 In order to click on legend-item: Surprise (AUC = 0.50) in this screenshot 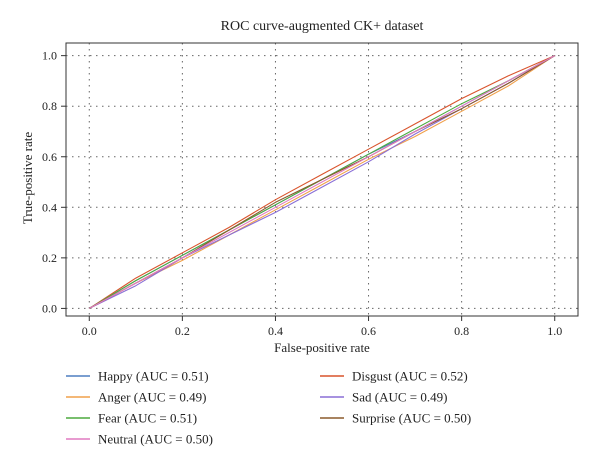, I will do `click(395, 418)`.